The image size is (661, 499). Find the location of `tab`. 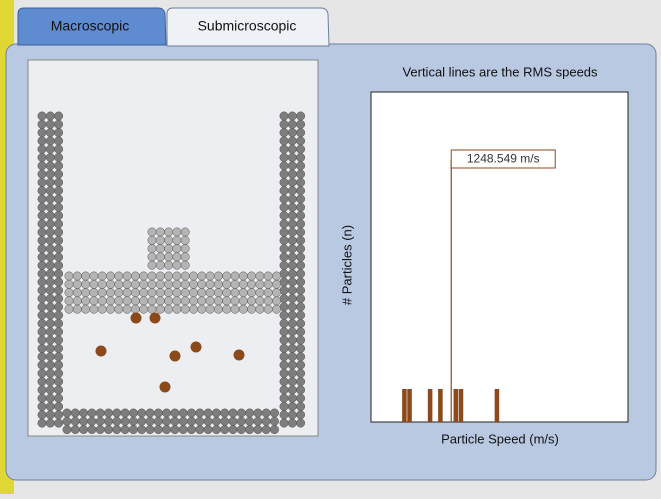

tab is located at coordinates (92, 26).